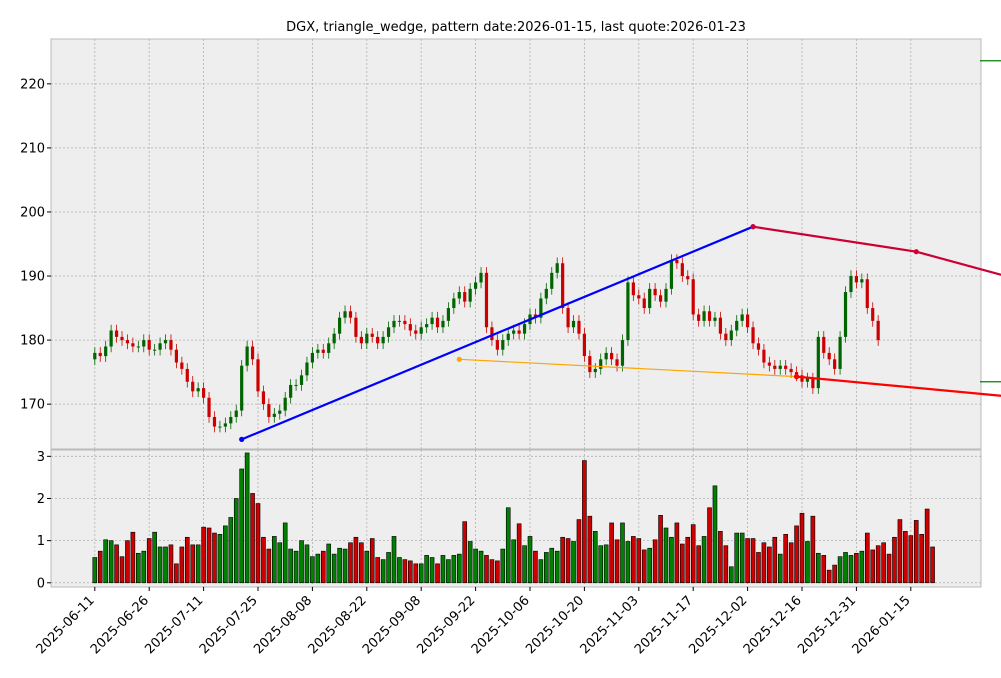  I want to click on volume-tick-label: 2, so click(41, 499).